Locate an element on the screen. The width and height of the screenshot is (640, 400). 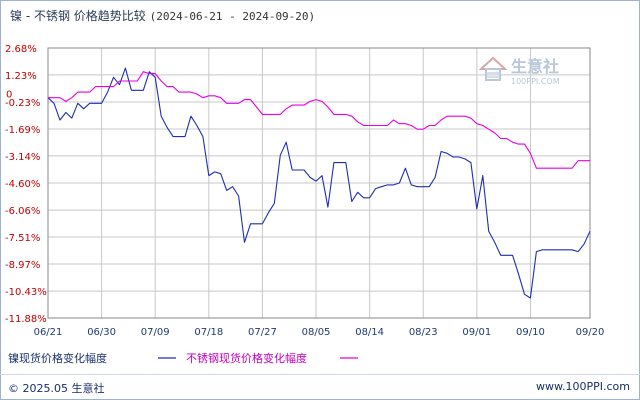
house-icon is located at coordinates (493, 68).